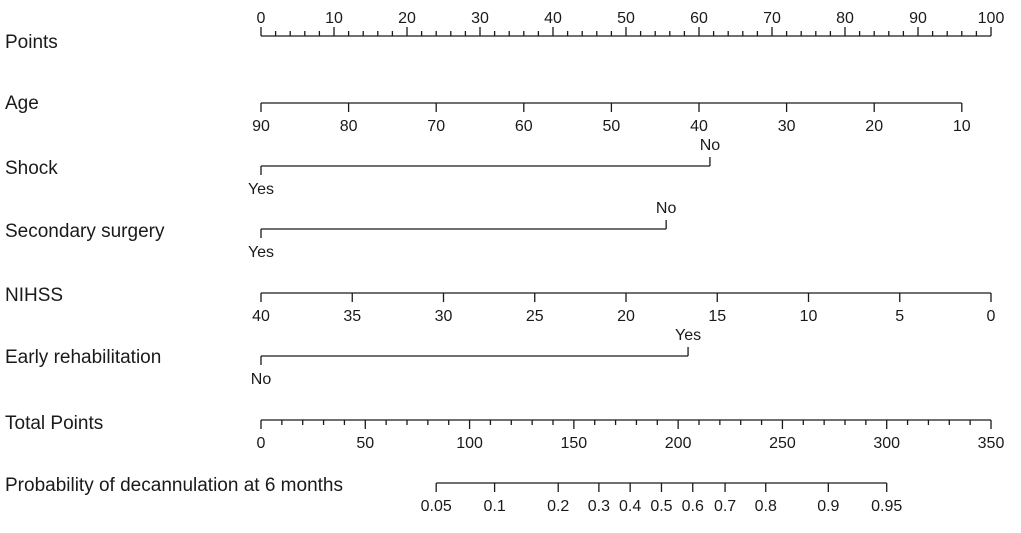 The height and width of the screenshot is (533, 1021). I want to click on row-label-nihss: NIHSS, so click(34, 295).